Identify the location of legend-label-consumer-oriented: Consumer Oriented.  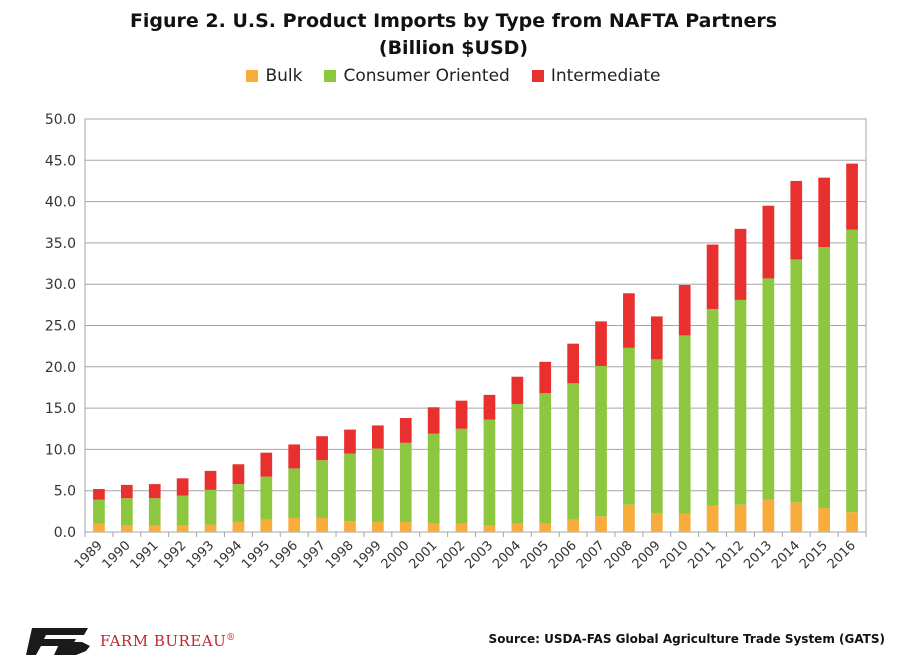
(426, 76).